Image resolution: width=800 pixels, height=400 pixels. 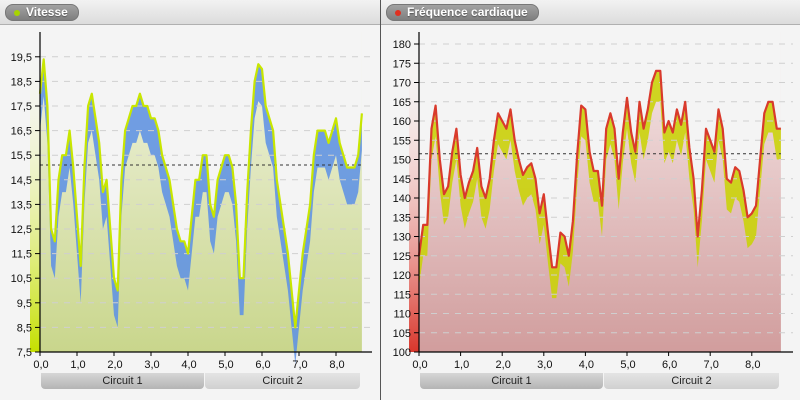 I want to click on circuit-1-label-hr: Circuit 1, so click(x=511, y=381).